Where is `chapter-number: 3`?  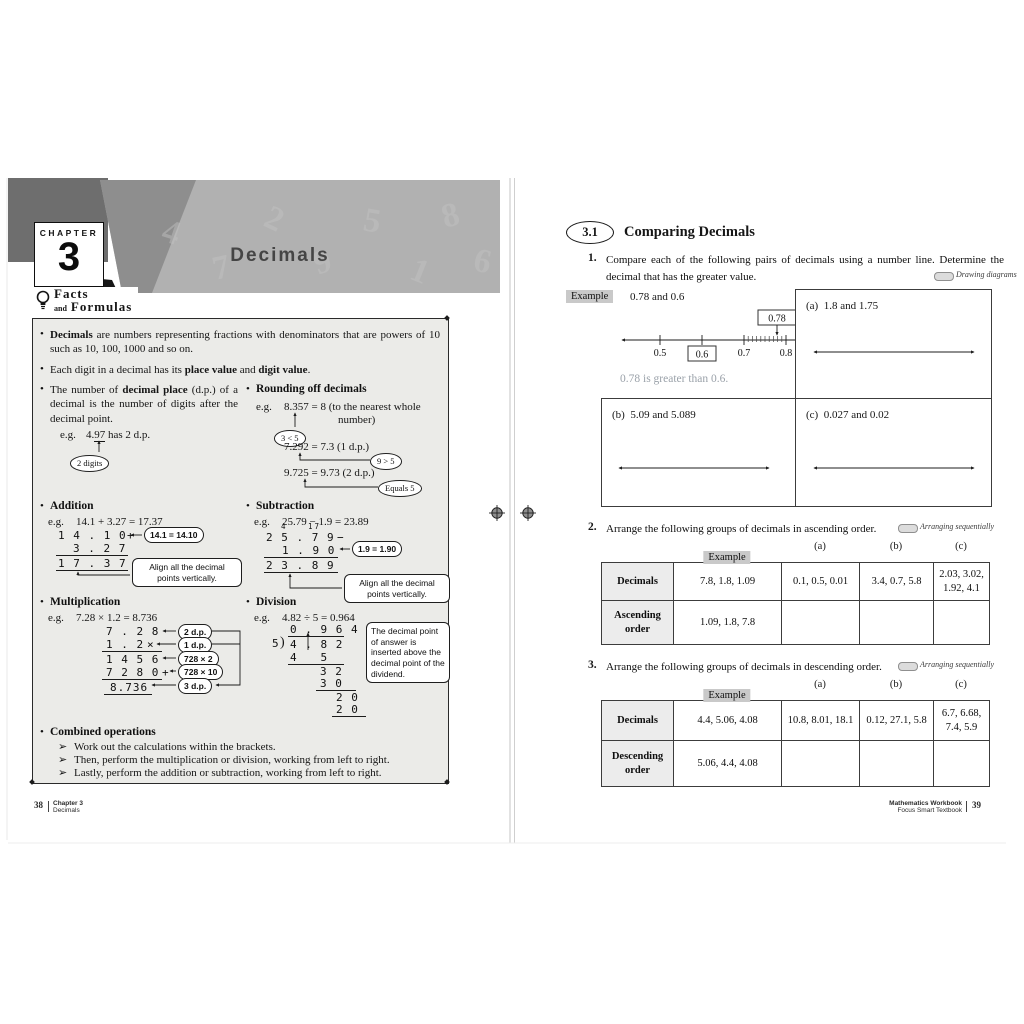 chapter-number: 3 is located at coordinates (69, 257).